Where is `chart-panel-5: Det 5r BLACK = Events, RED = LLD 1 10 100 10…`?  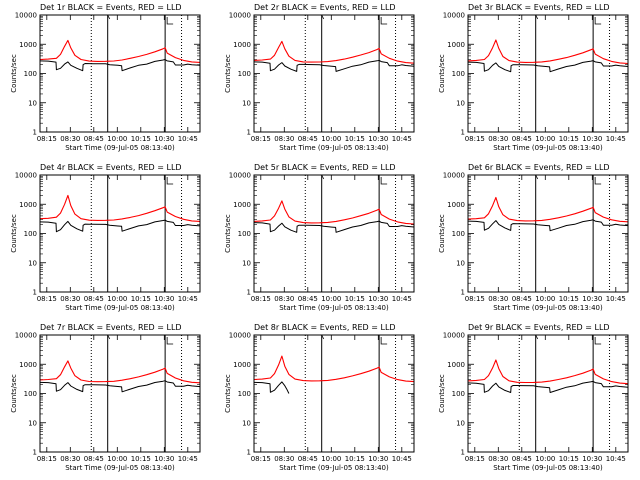
chart-panel-5: Det 5r BLACK = Events, RED = LLD 1 10 100 10… is located at coordinates (319, 237).